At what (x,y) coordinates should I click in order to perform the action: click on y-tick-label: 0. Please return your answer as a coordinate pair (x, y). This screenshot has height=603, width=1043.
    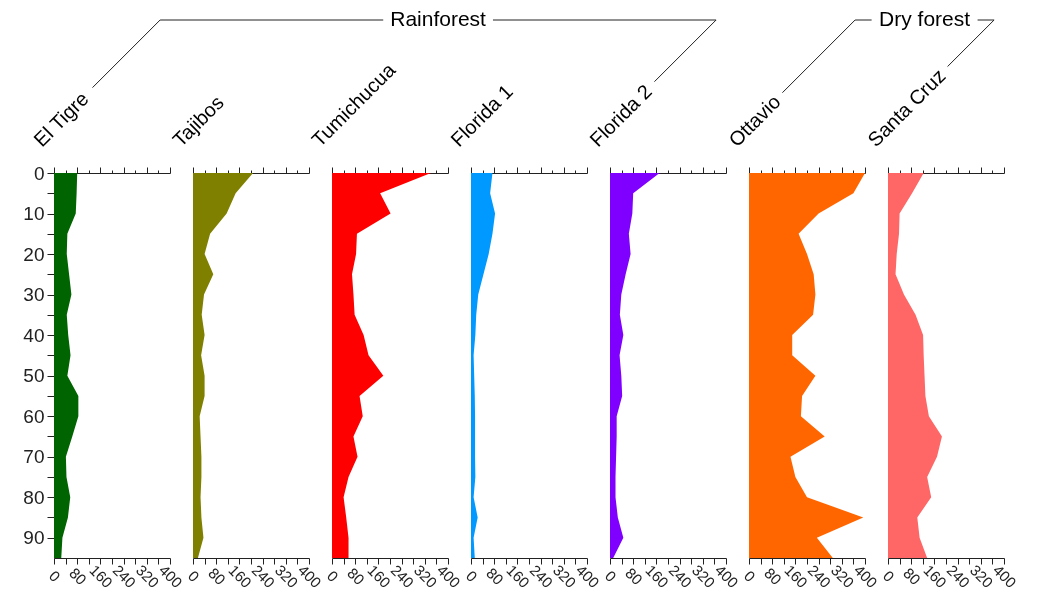
    Looking at the image, I should click on (39, 173).